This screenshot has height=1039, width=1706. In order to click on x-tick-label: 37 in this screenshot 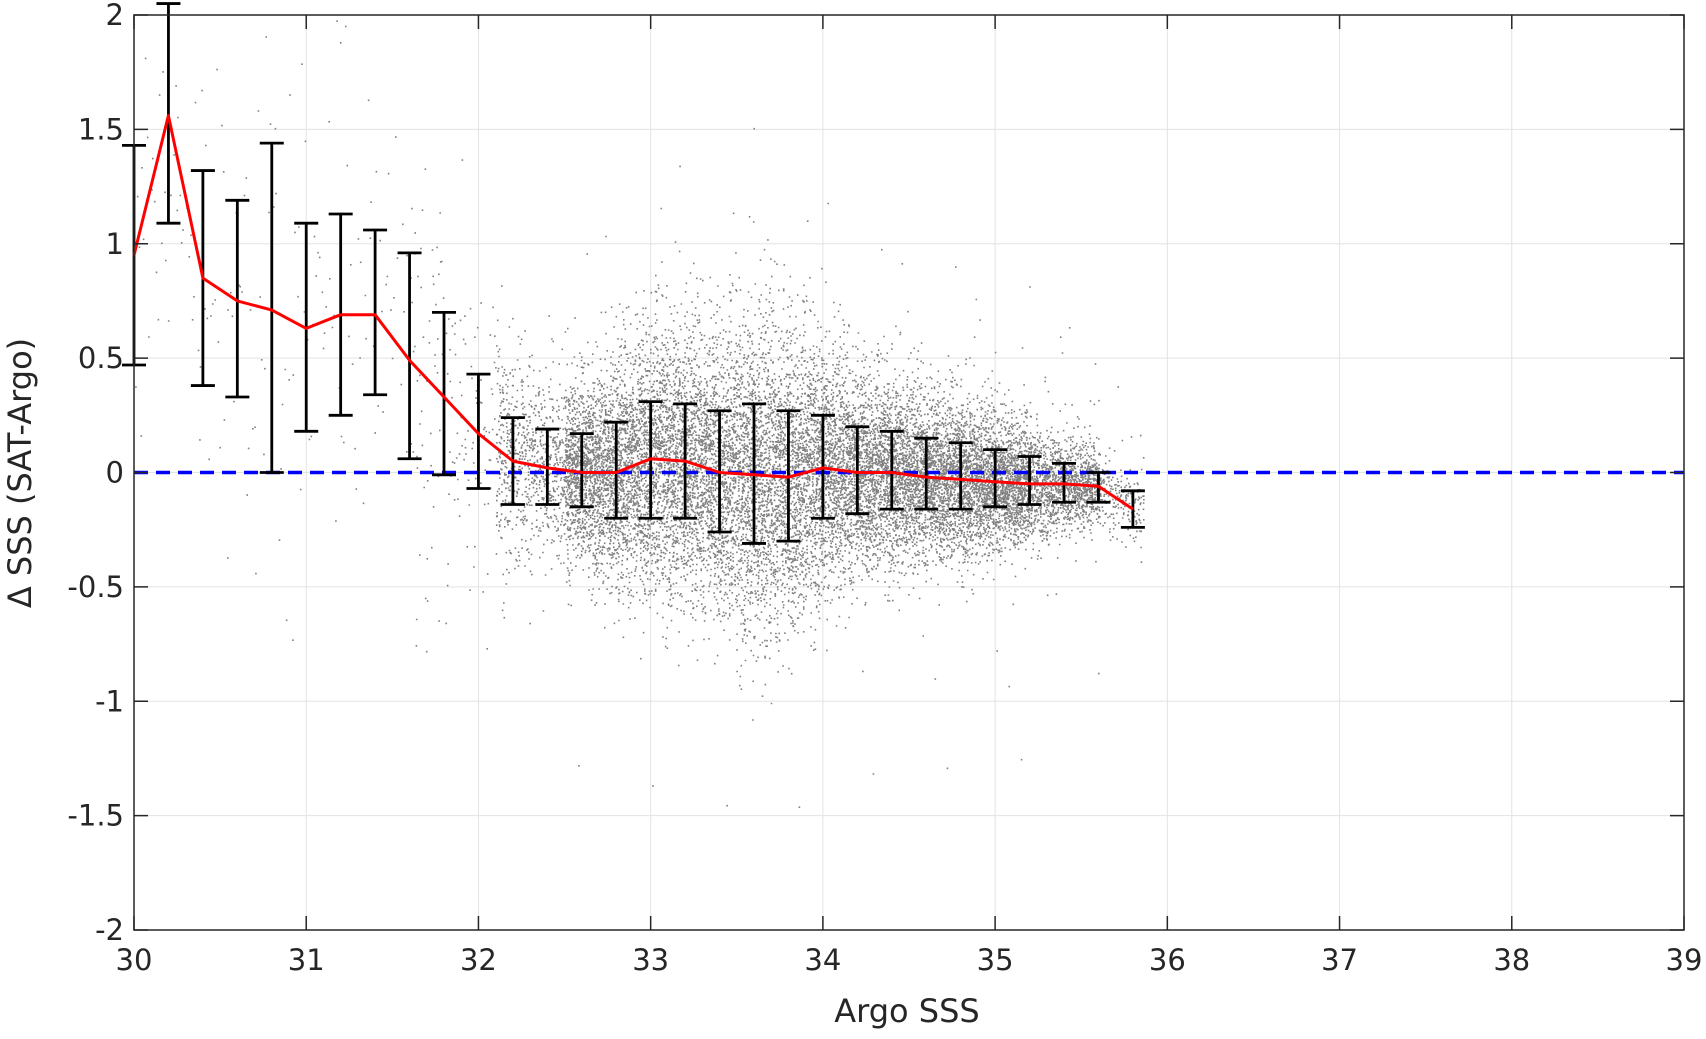, I will do `click(1339, 960)`.